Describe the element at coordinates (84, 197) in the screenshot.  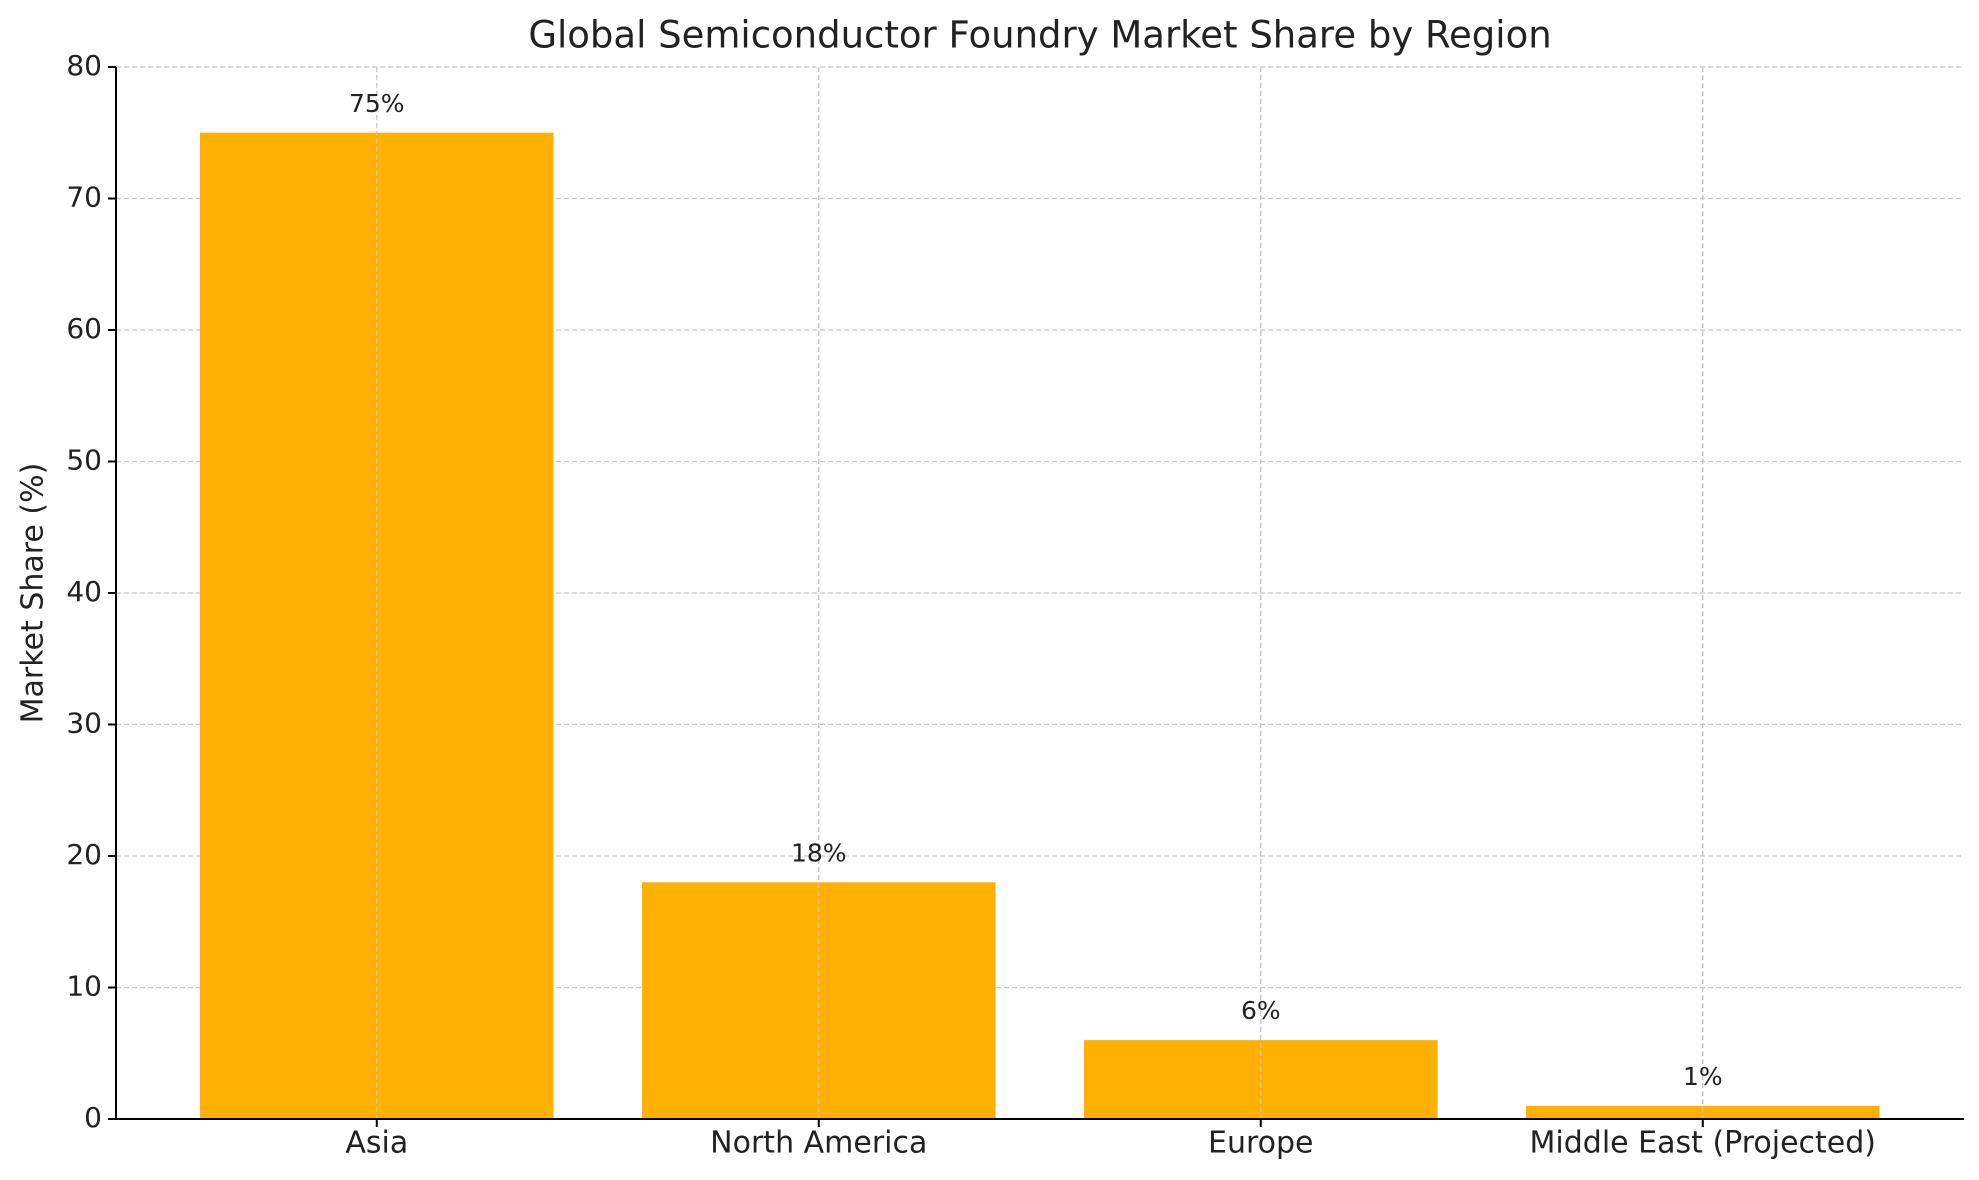
I see `y-tick-label: 70` at that location.